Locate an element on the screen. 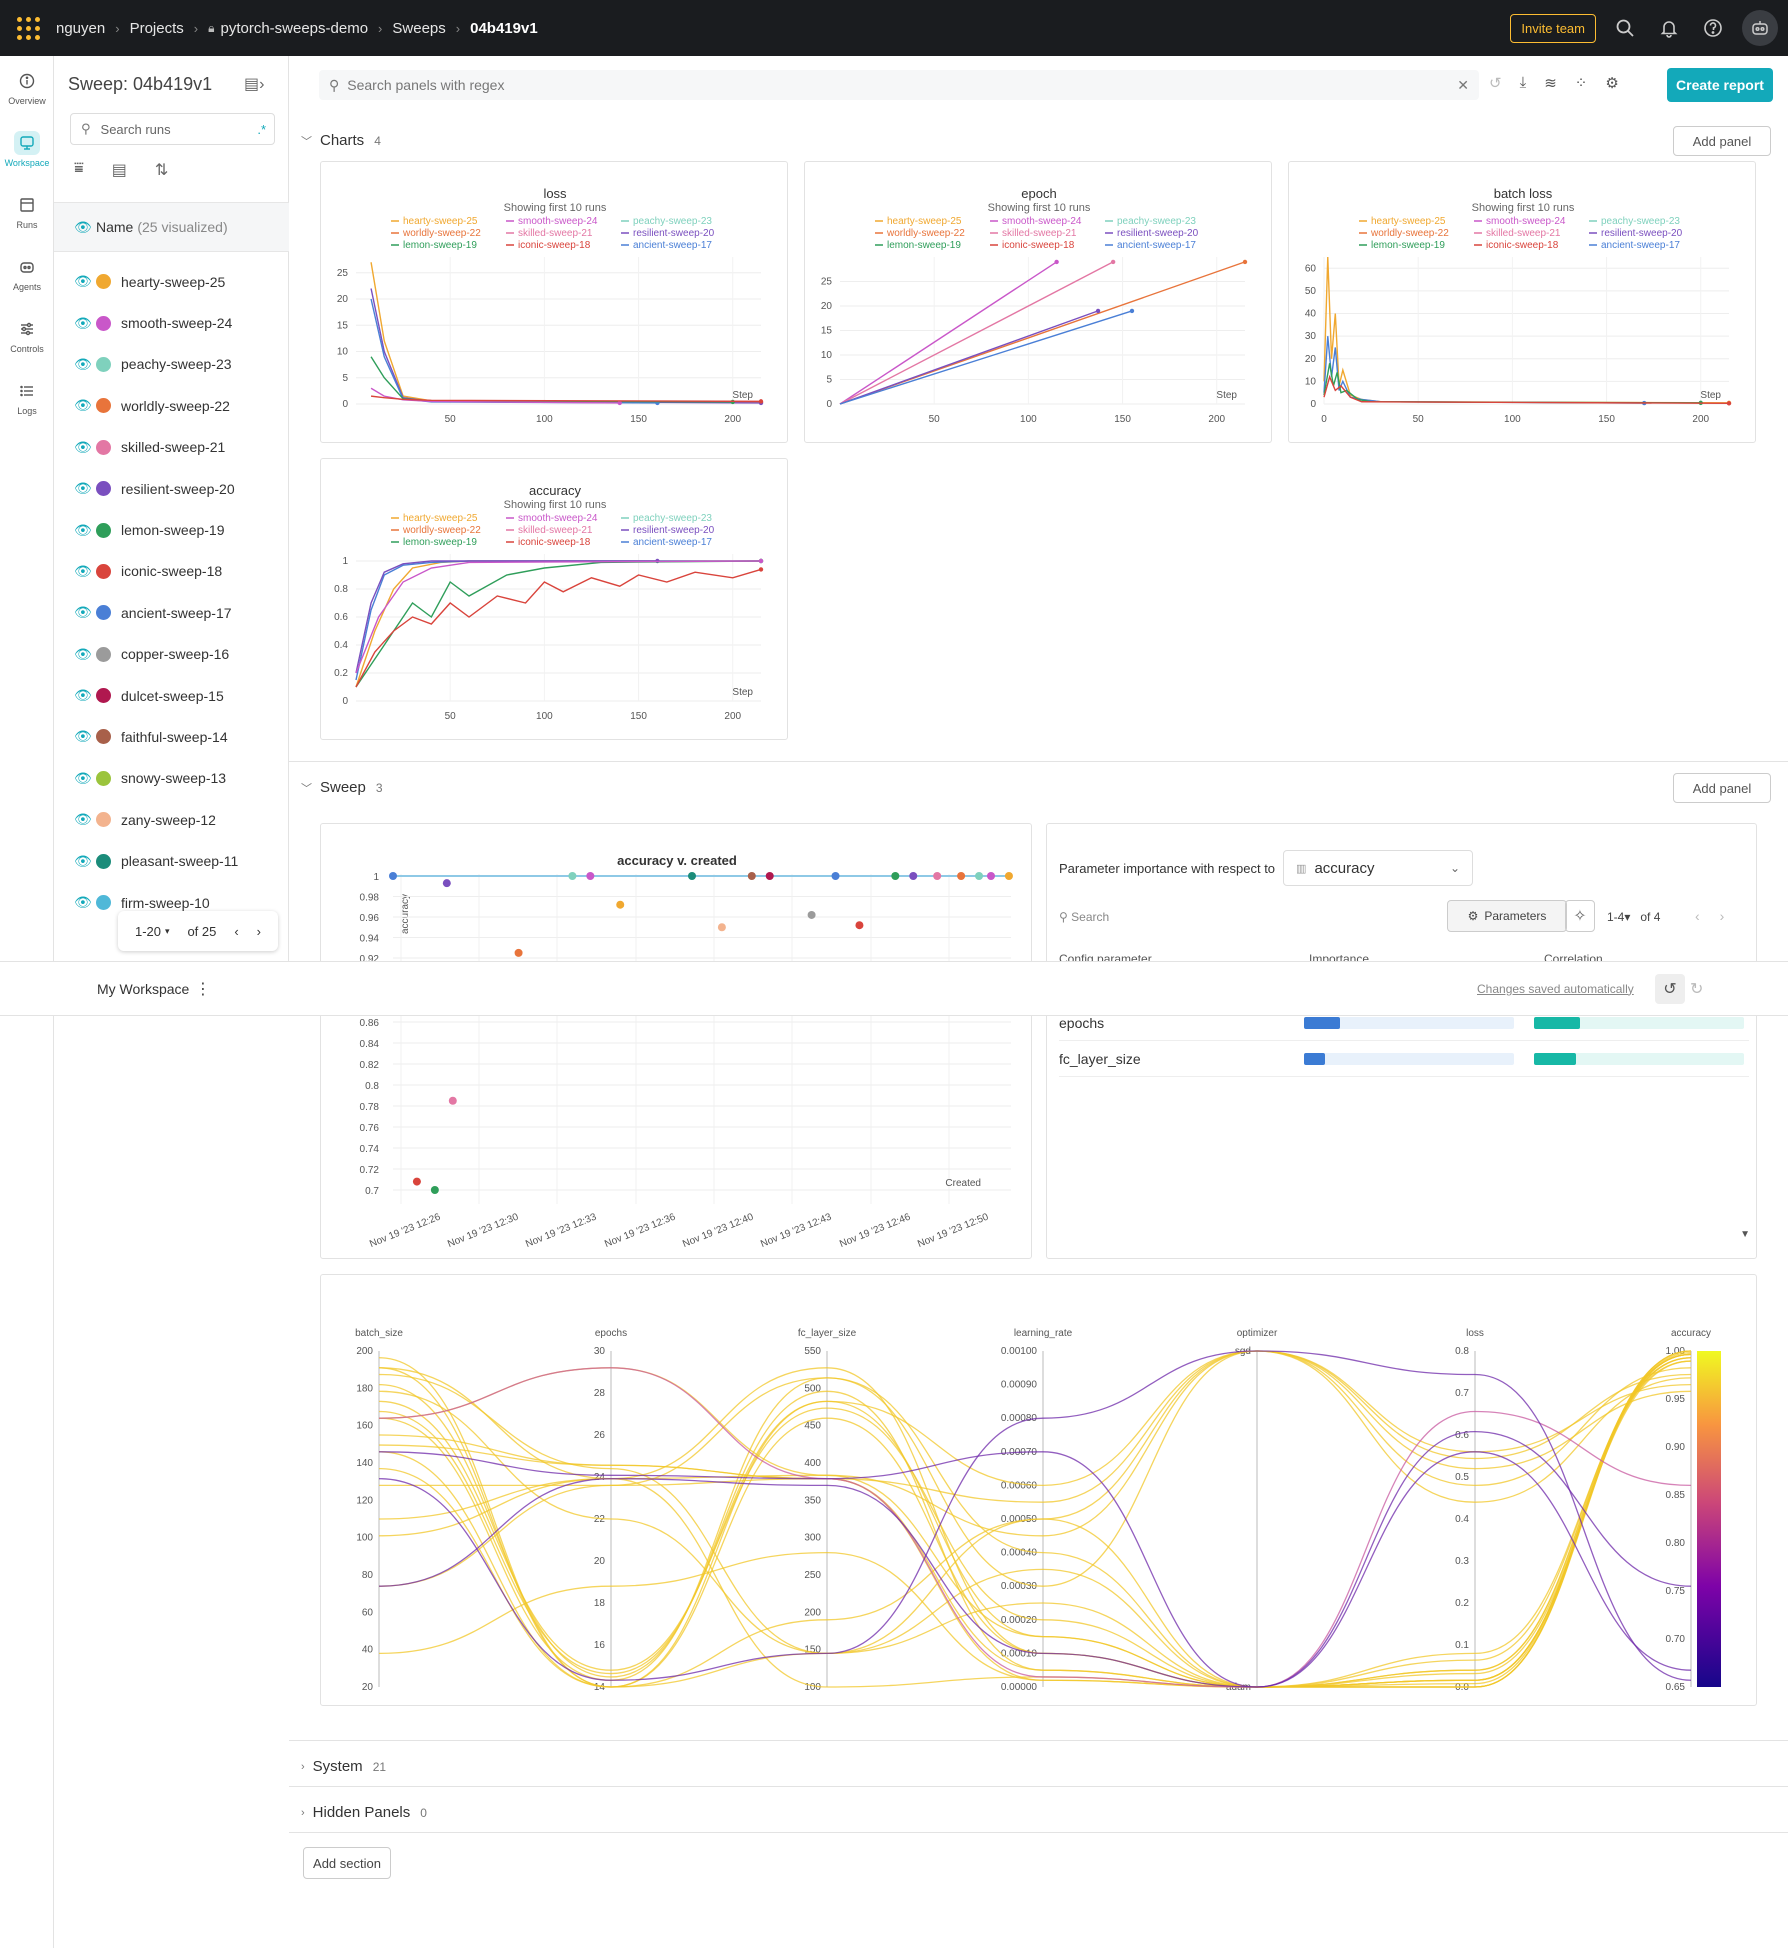 Image resolution: width=1788 pixels, height=1948 pixels. axis-label: optimizer is located at coordinates (1257, 1333).